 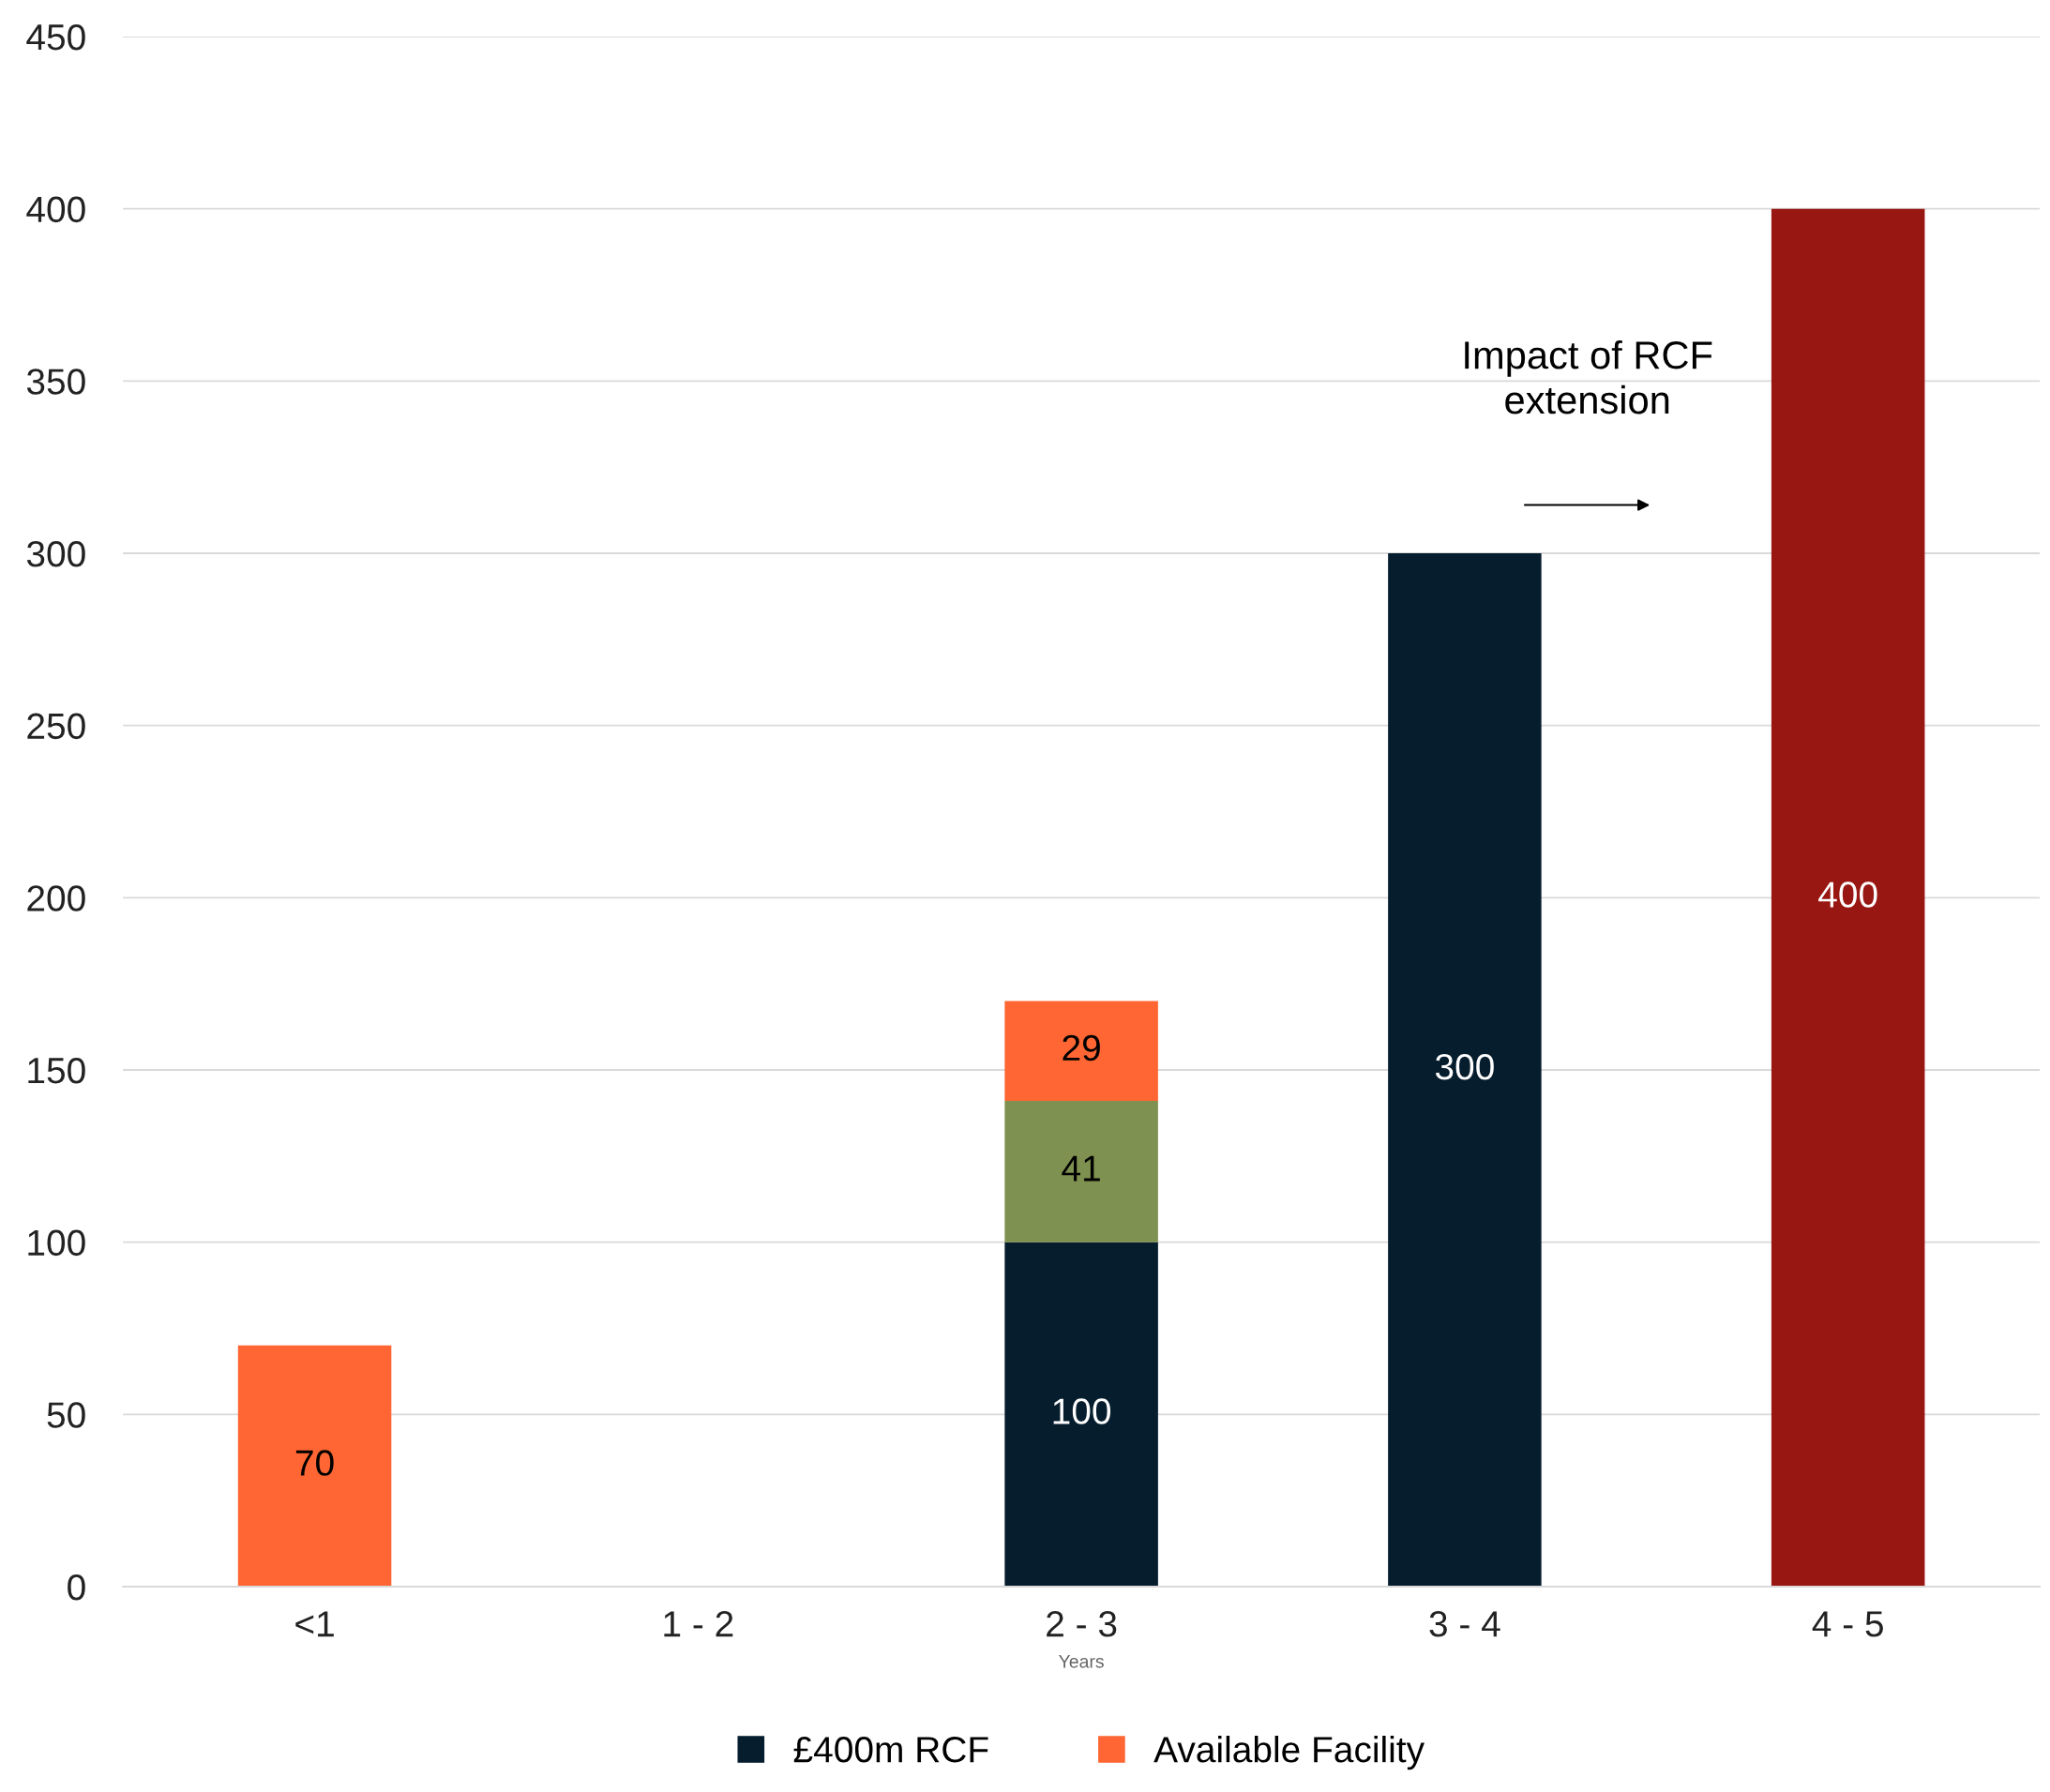 I want to click on legend-label: Available Facility, so click(x=1288, y=1752).